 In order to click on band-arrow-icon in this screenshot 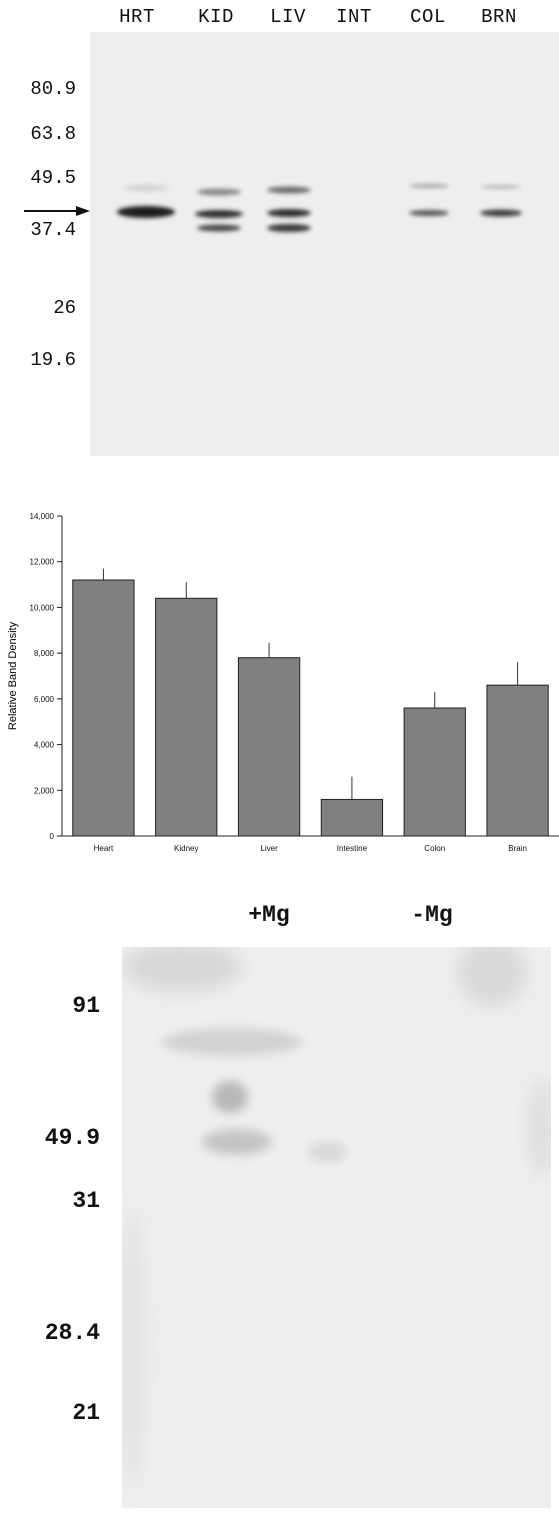, I will do `click(57, 211)`.